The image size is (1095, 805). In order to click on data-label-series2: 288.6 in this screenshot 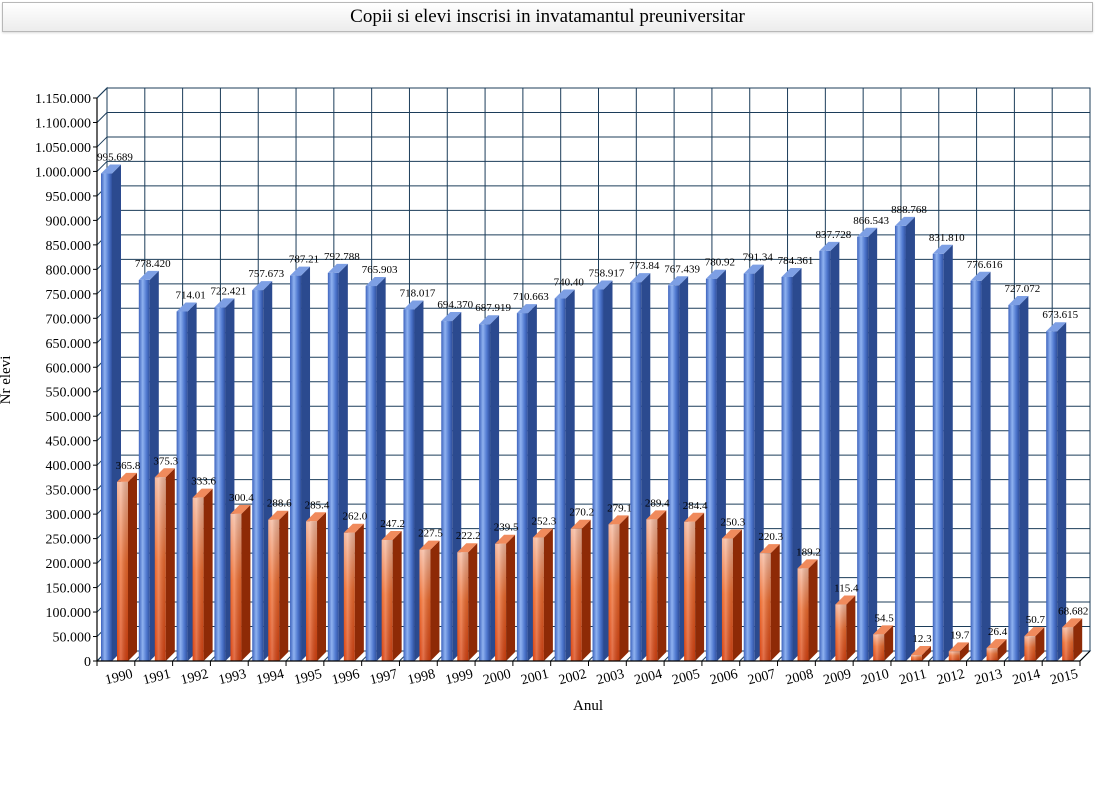, I will do `click(279, 504)`.